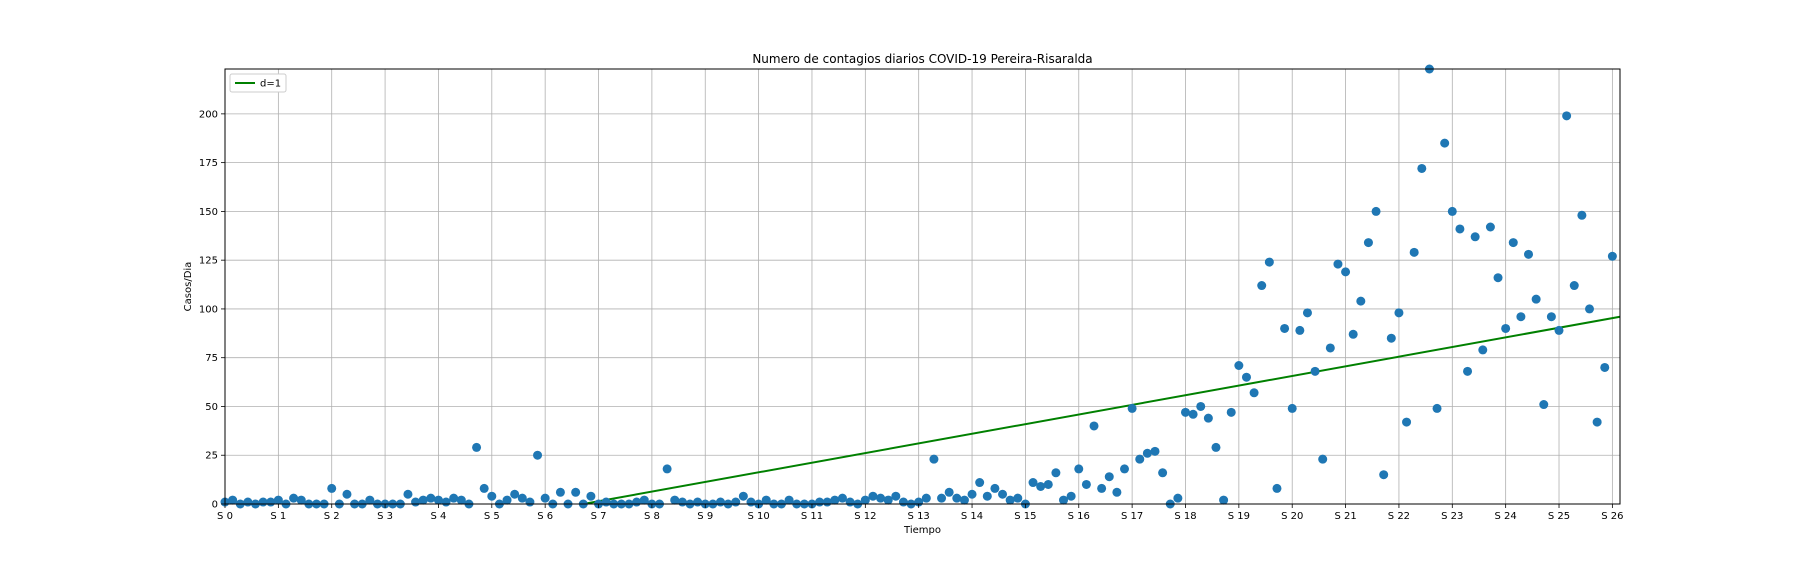 The width and height of the screenshot is (1800, 580). What do you see at coordinates (208, 212) in the screenshot?
I see `y-tick-label: 150` at bounding box center [208, 212].